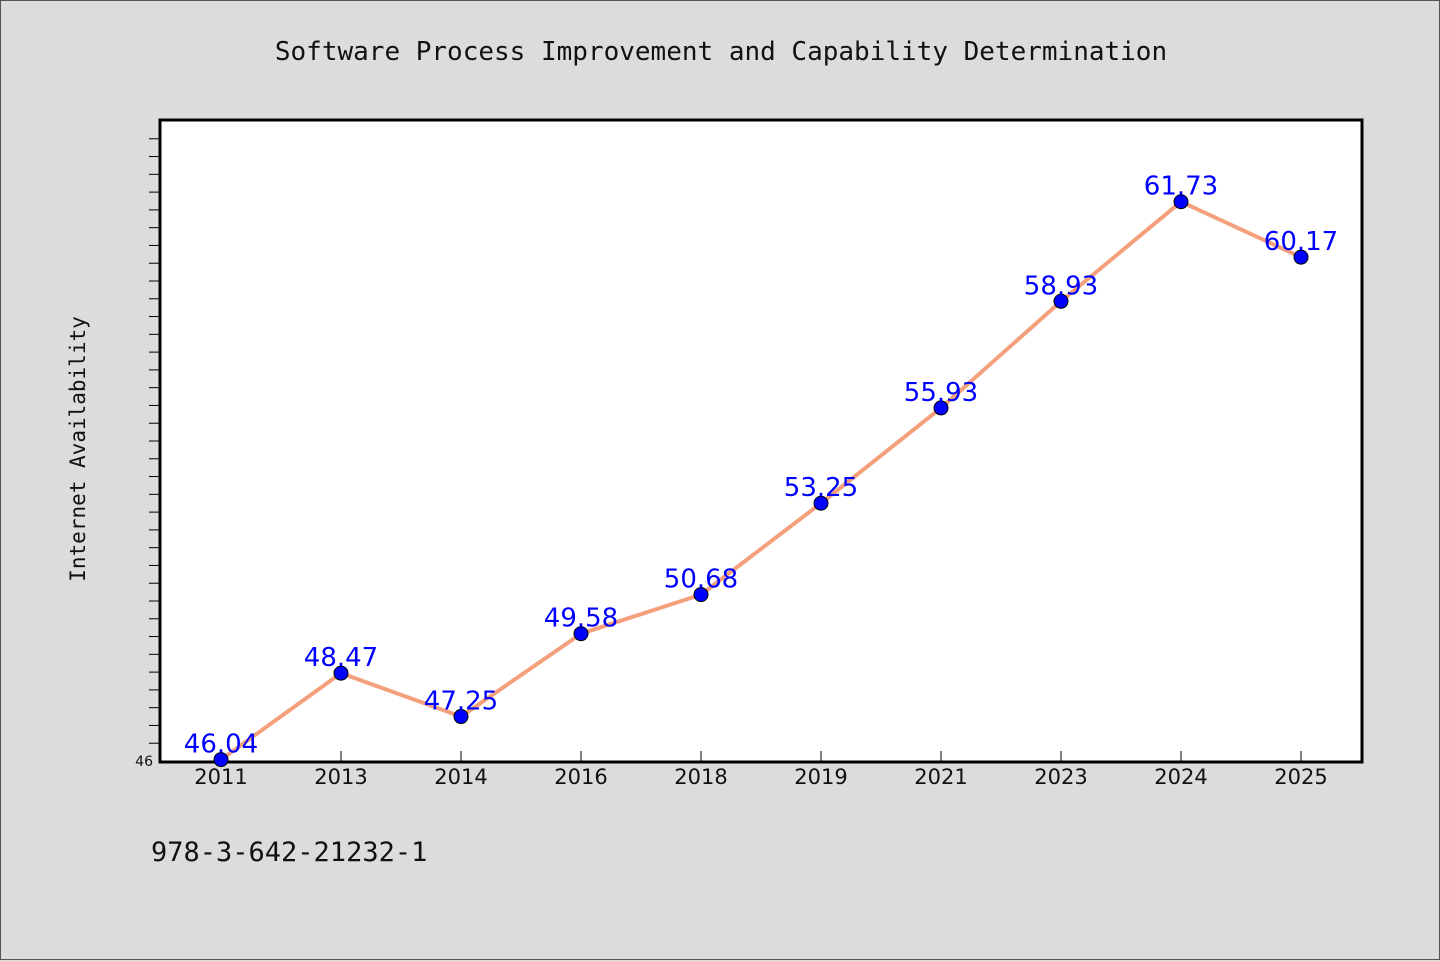 This screenshot has width=1440, height=961. What do you see at coordinates (820, 777) in the screenshot?
I see `x-tick-label: 2019` at bounding box center [820, 777].